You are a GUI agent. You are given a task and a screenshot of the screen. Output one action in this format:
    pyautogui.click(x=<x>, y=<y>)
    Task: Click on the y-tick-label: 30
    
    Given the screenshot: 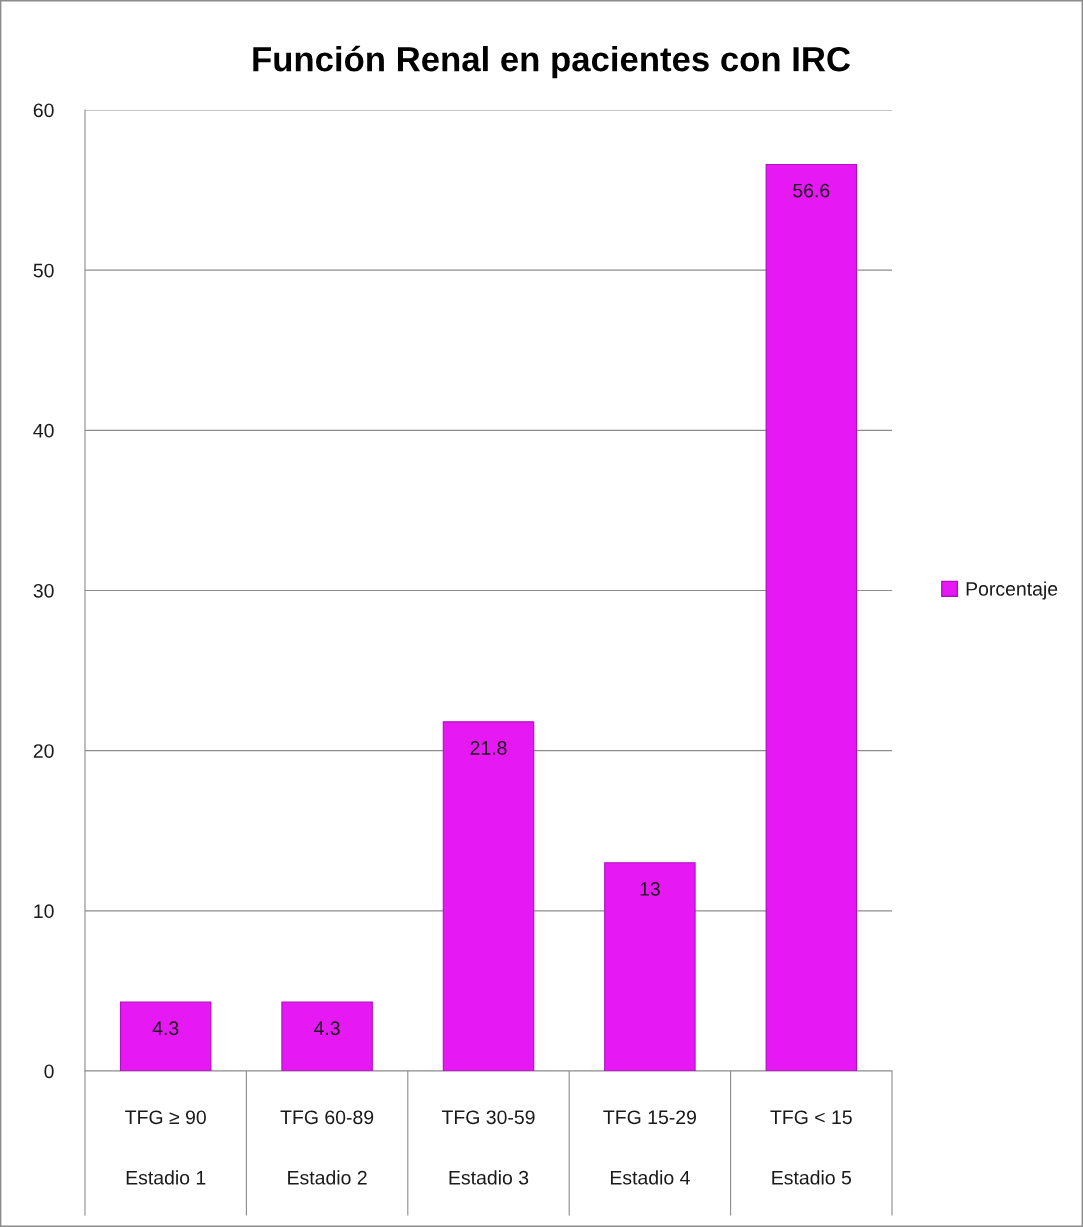 What is the action you would take?
    pyautogui.click(x=43, y=590)
    